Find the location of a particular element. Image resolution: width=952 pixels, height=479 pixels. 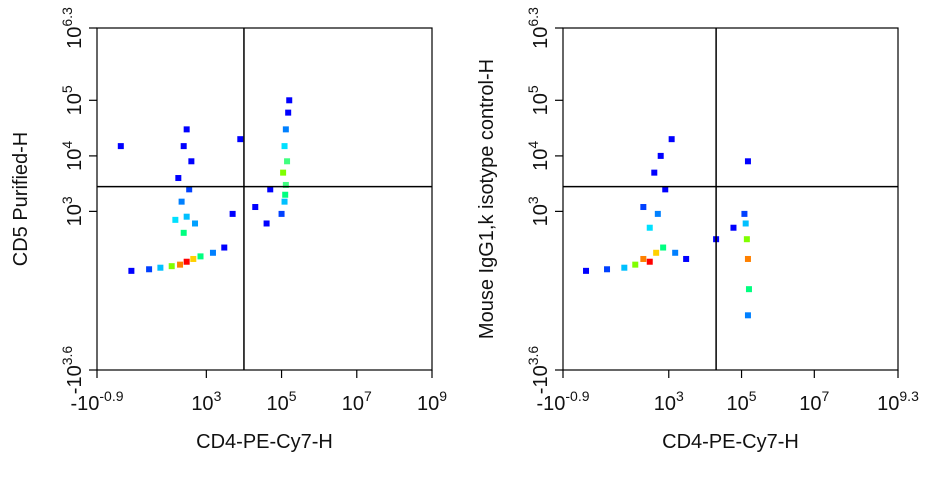

y-tick-label-exp: 4 is located at coordinates (67, 145).